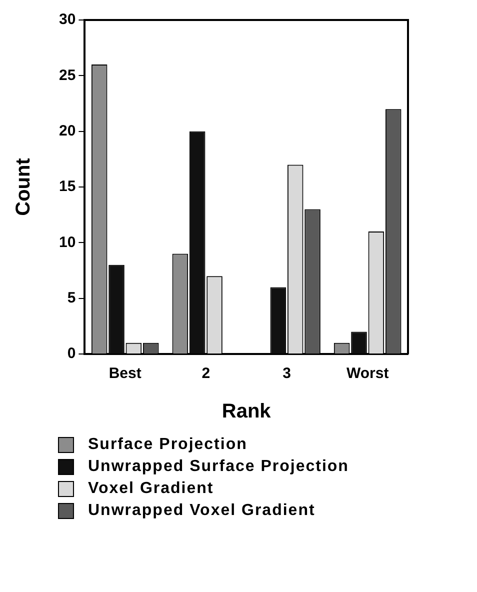 Image resolution: width=477 pixels, height=592 pixels. I want to click on y-tick-label: 25, so click(67, 75).